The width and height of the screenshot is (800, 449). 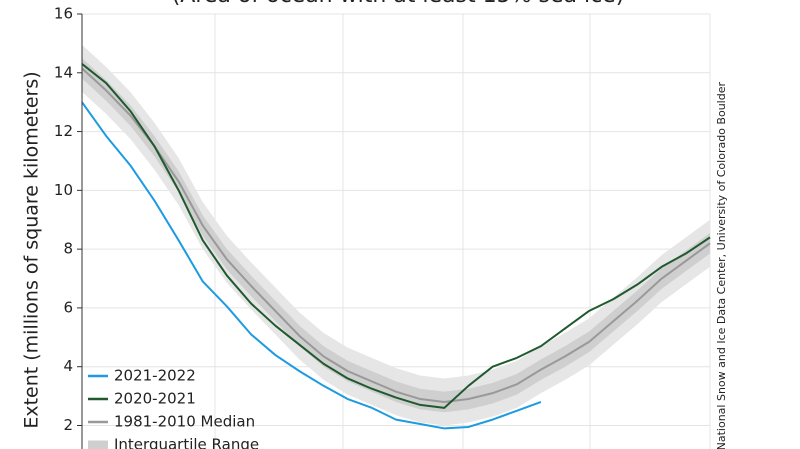 I want to click on legend-label: 2020-2021, so click(x=155, y=399).